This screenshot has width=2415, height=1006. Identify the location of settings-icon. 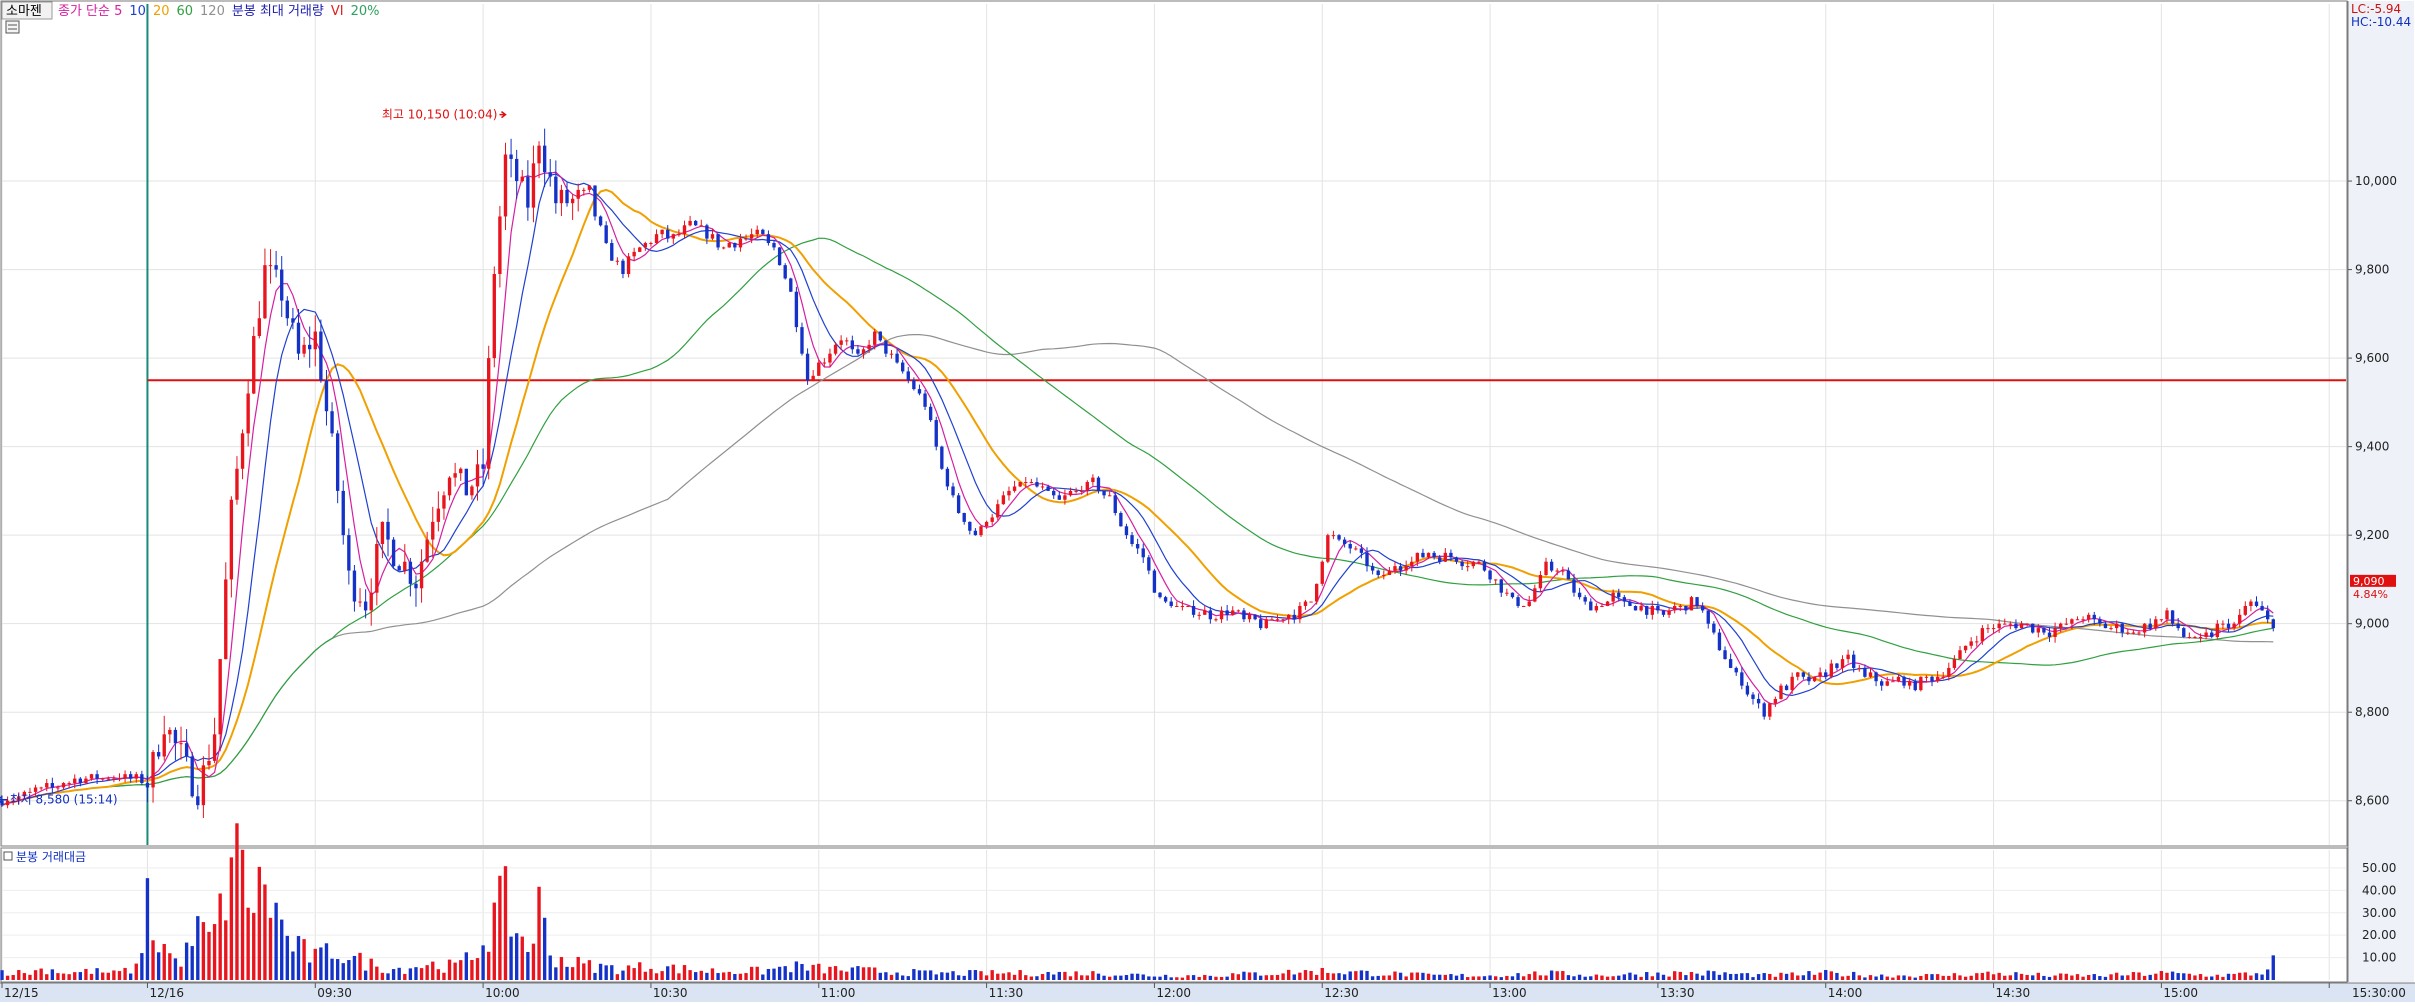
(12, 27).